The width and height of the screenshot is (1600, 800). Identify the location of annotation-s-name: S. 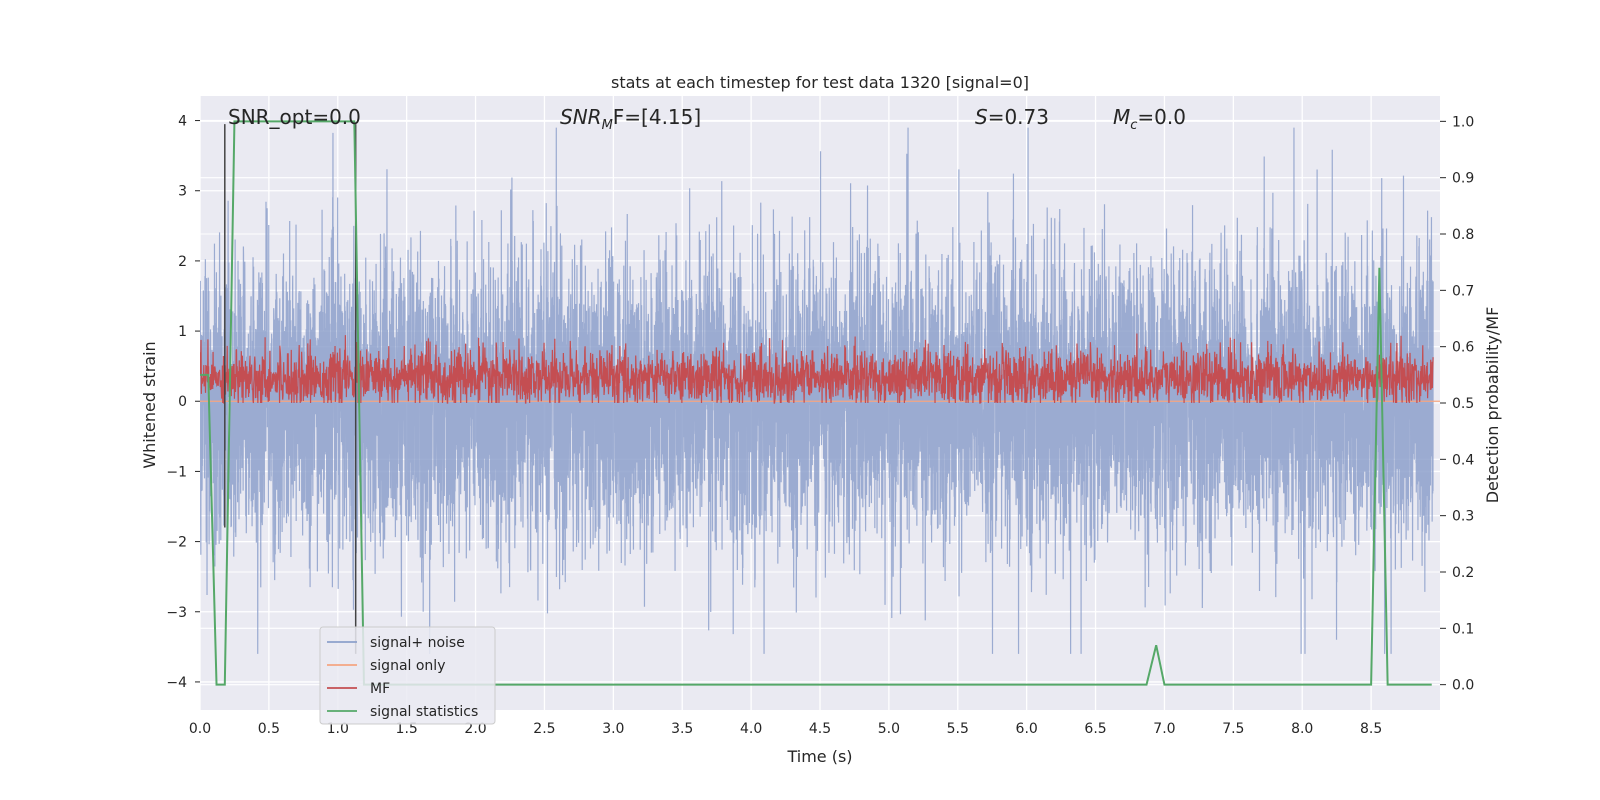
(981, 117).